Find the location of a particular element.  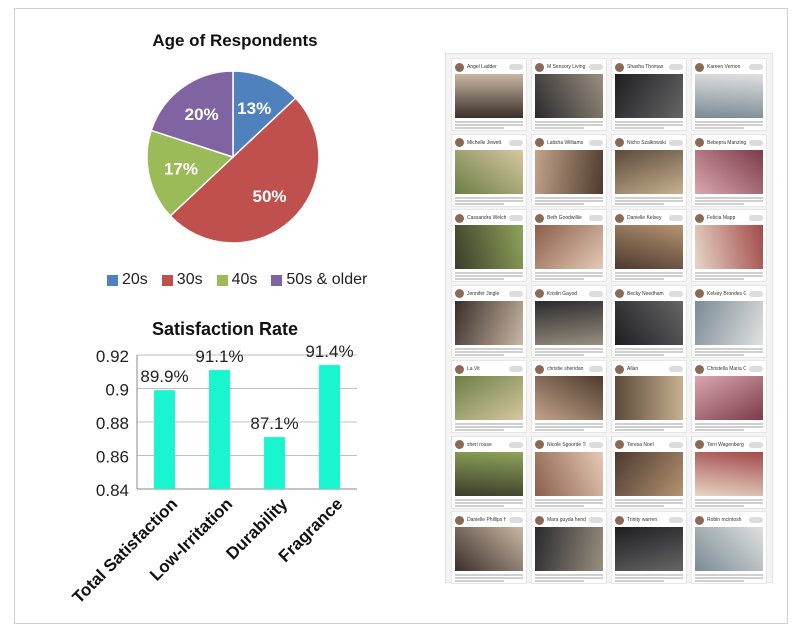

review-card-header: Beth Goodwillie is located at coordinates (569, 218).